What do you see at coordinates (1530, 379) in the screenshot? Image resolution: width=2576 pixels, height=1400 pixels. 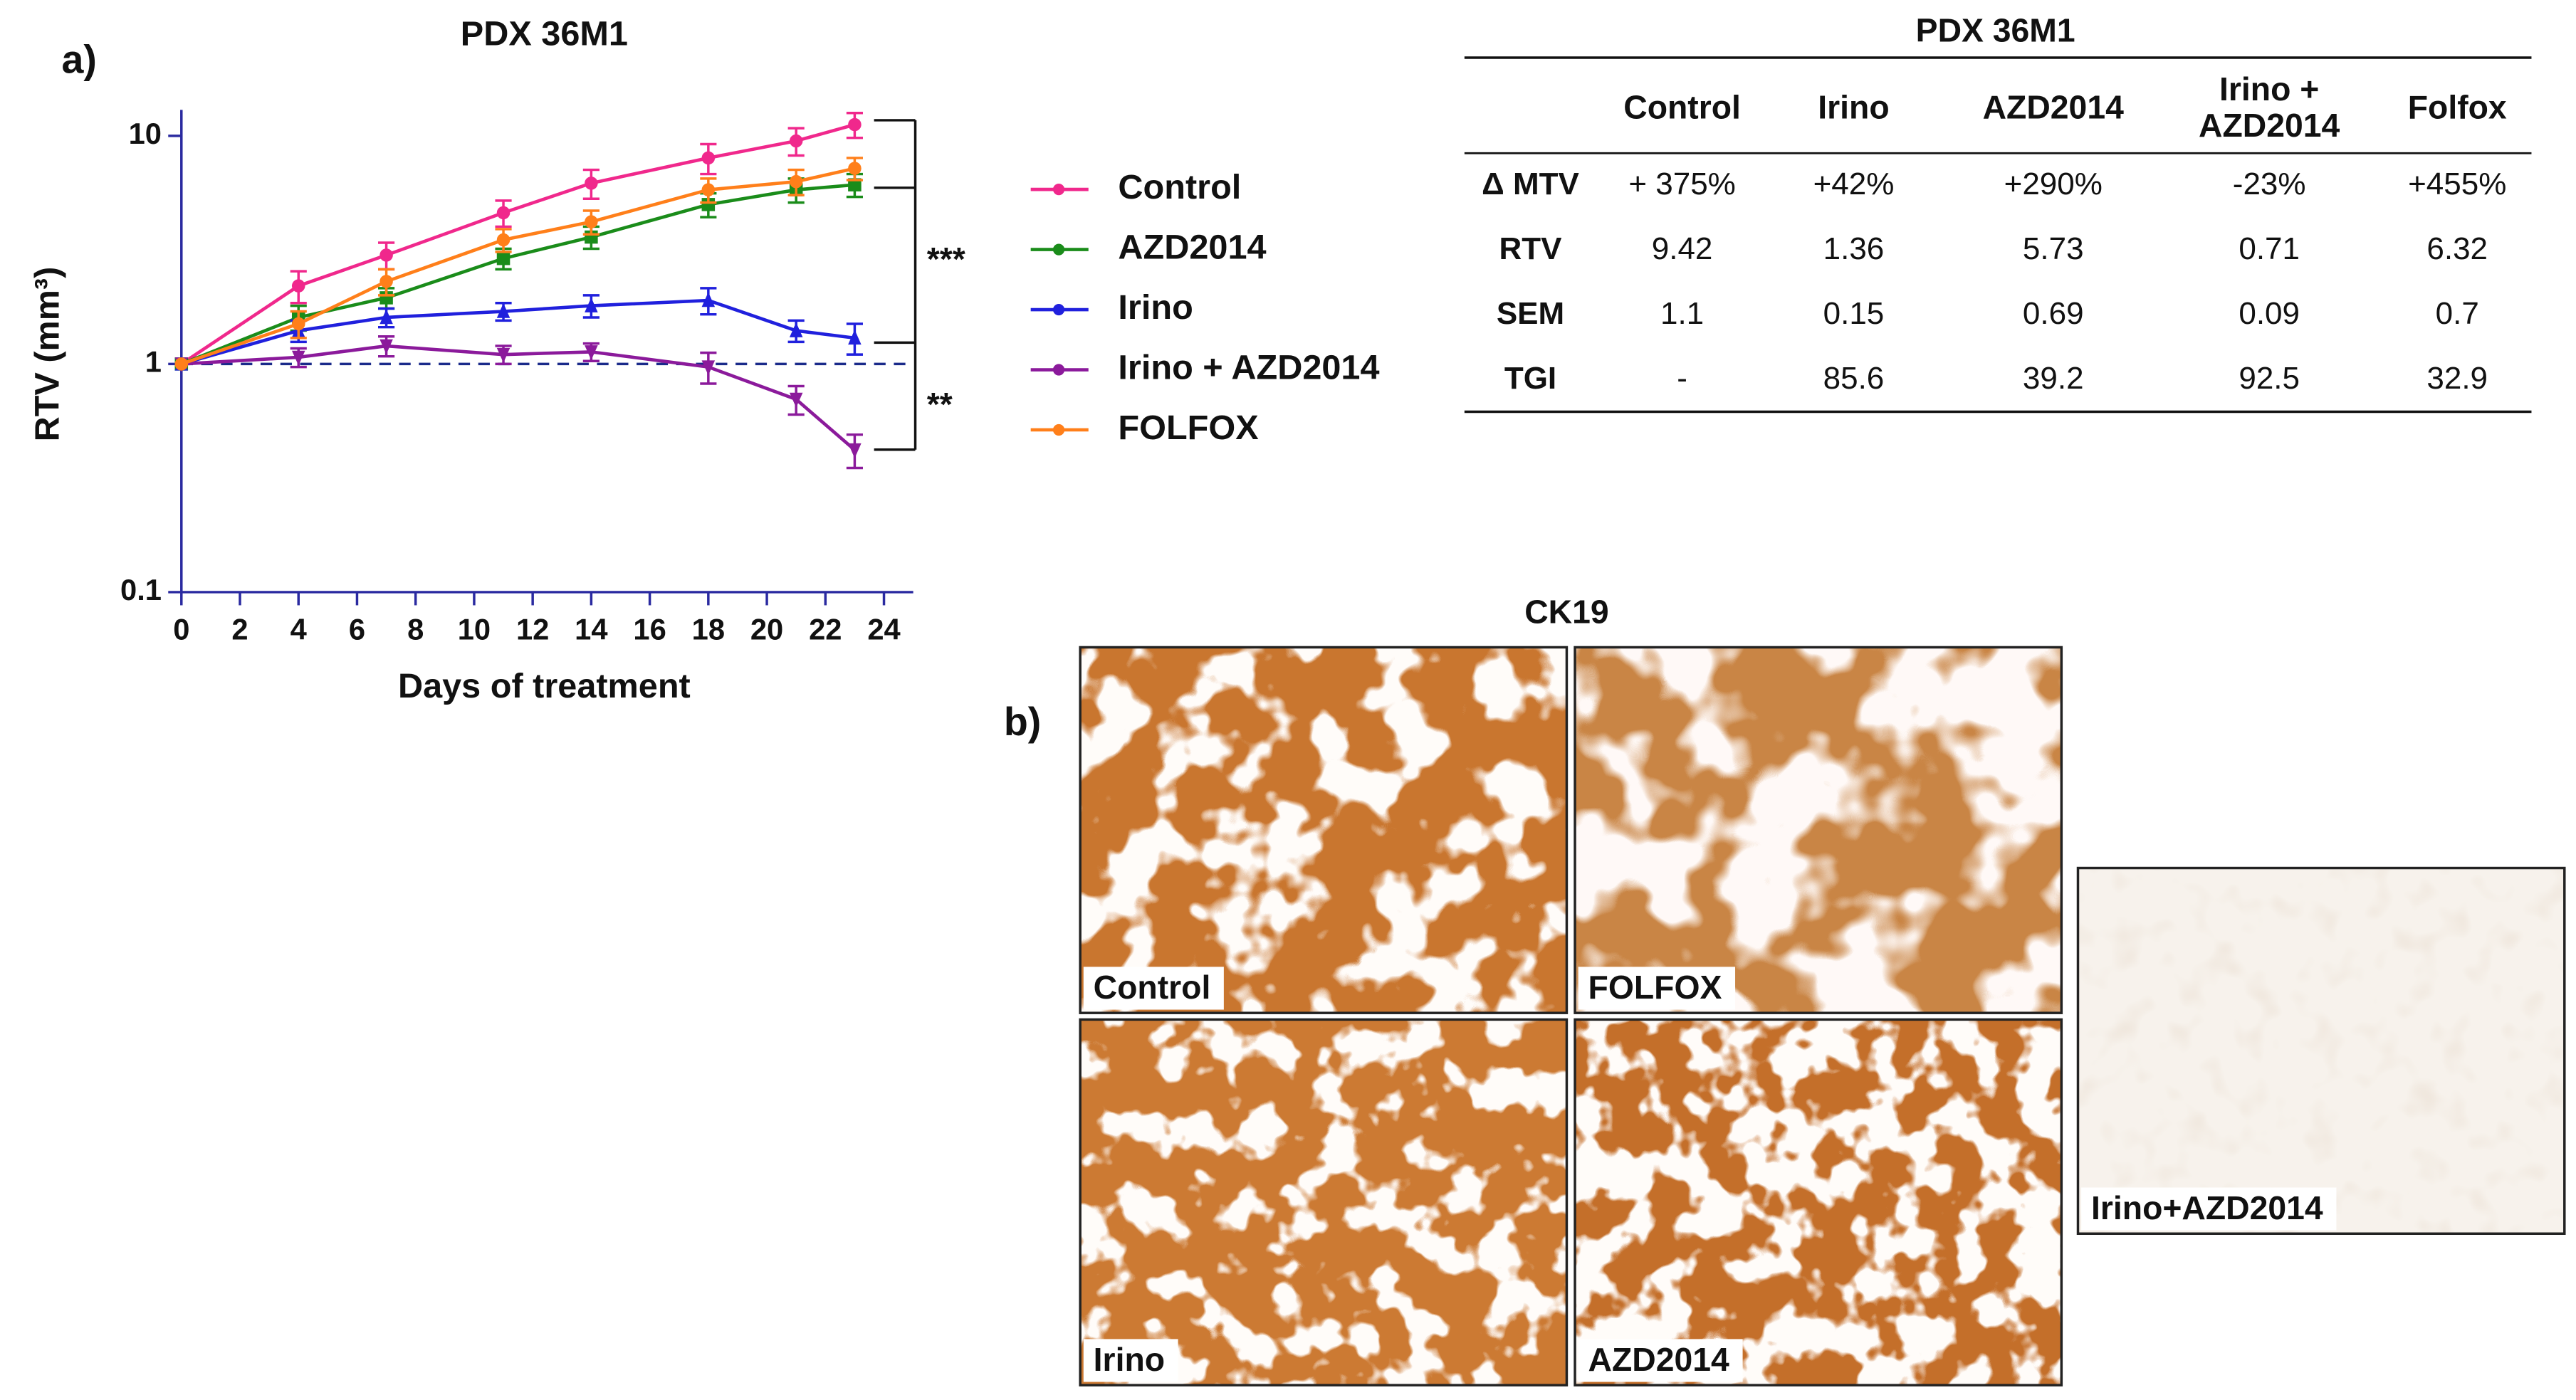 I see `row-label: TGI` at bounding box center [1530, 379].